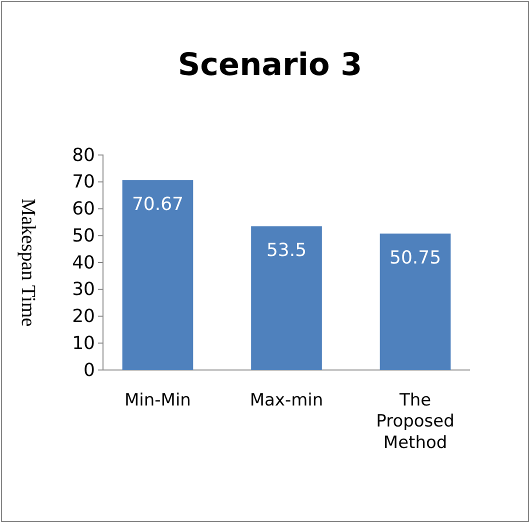  What do you see at coordinates (270, 65) in the screenshot?
I see `chart-title: Scenario 3` at bounding box center [270, 65].